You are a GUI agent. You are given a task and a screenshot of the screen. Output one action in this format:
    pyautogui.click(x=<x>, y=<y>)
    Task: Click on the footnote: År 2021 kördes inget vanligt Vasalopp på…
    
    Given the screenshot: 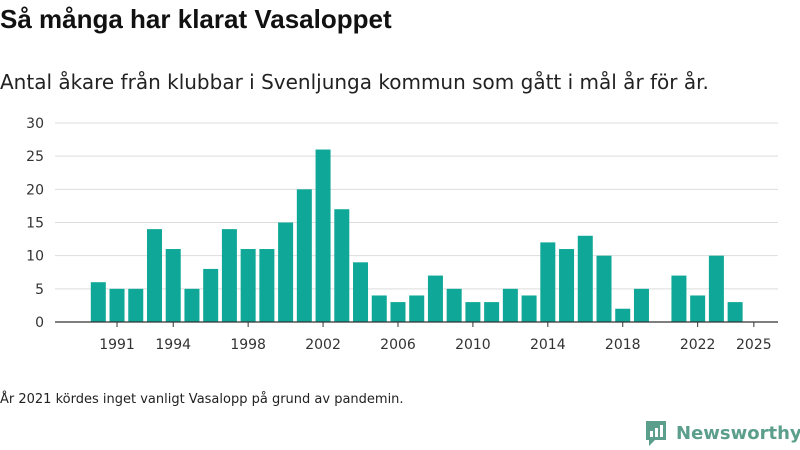 What is the action you would take?
    pyautogui.click(x=202, y=399)
    